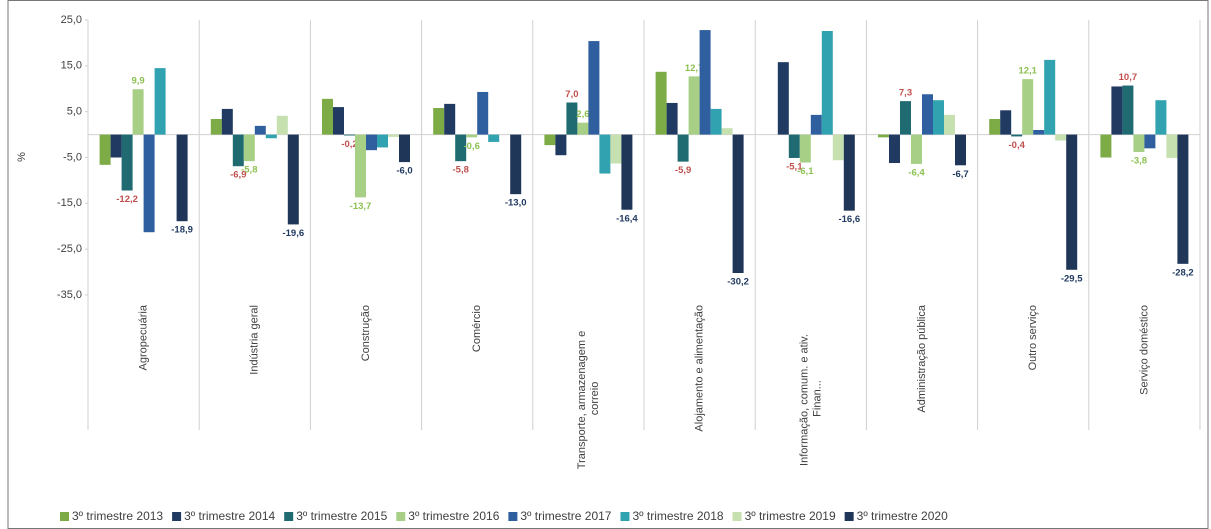 The width and height of the screenshot is (1211, 529). Describe the element at coordinates (293, 233) in the screenshot. I see `value-label: -19,6` at that location.